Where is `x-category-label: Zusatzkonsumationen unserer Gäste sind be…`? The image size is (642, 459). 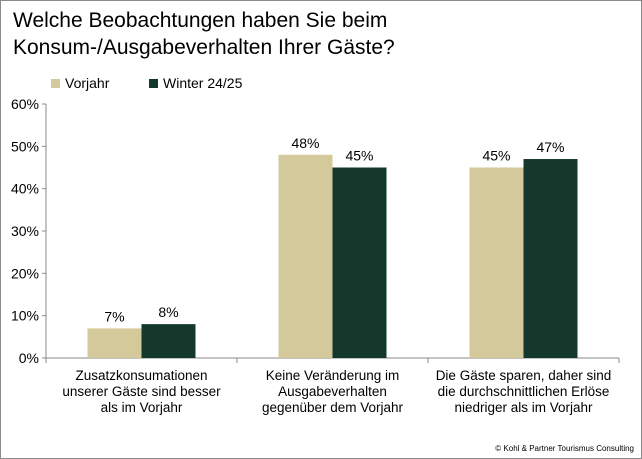
x-category-label: Zusatzkonsumationen unserer Gäste sind be… is located at coordinates (141, 391).